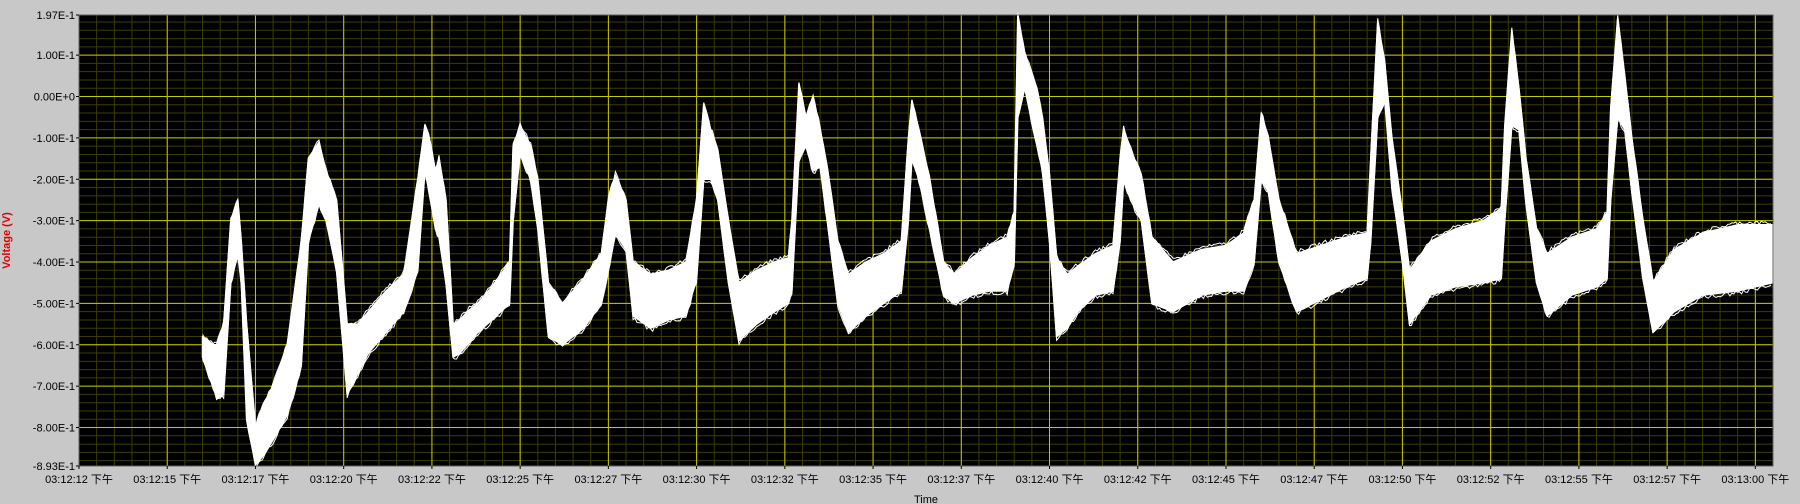 This screenshot has height=504, width=1800. Describe the element at coordinates (873, 479) in the screenshot. I see `x-tick-label: 03:12:35 下午` at that location.